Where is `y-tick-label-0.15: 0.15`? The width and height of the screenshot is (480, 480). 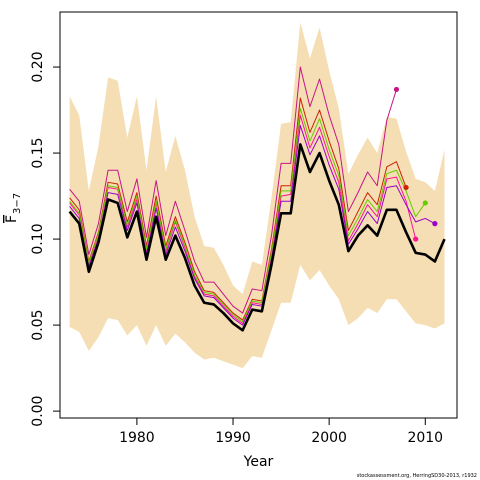
y-tick-label-0.15: 0.15 is located at coordinates (38, 152).